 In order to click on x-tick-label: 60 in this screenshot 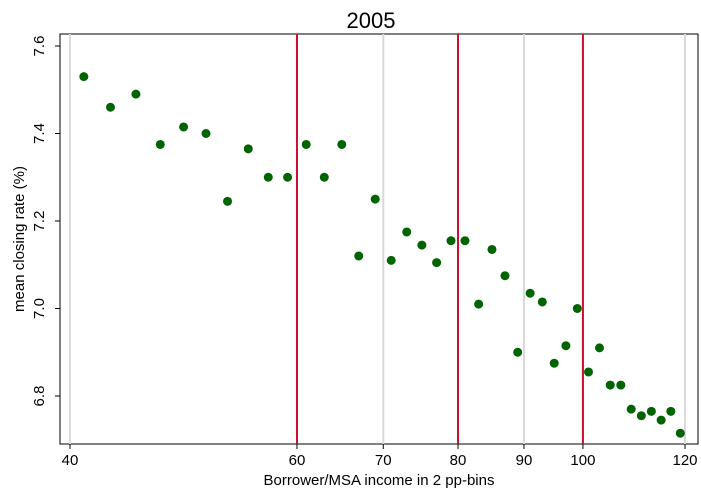, I will do `click(297, 460)`.